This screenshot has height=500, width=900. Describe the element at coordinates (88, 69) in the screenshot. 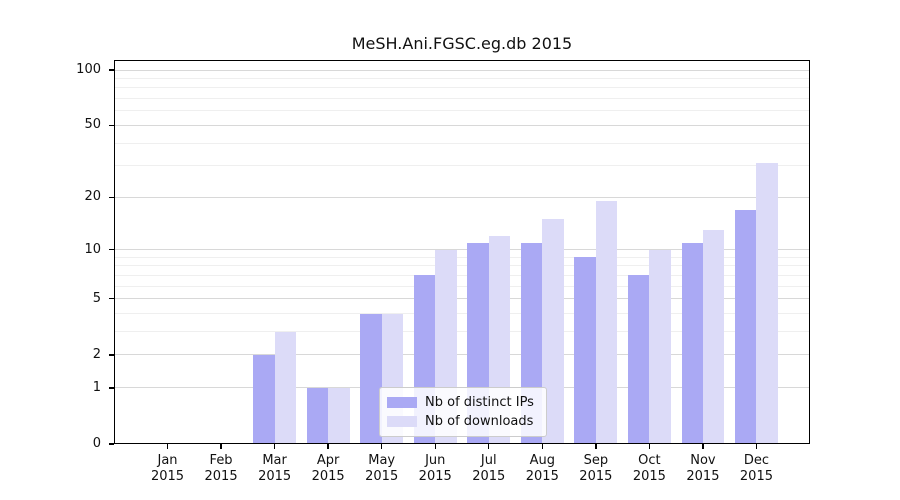

I see `y-tick-label: 100` at that location.